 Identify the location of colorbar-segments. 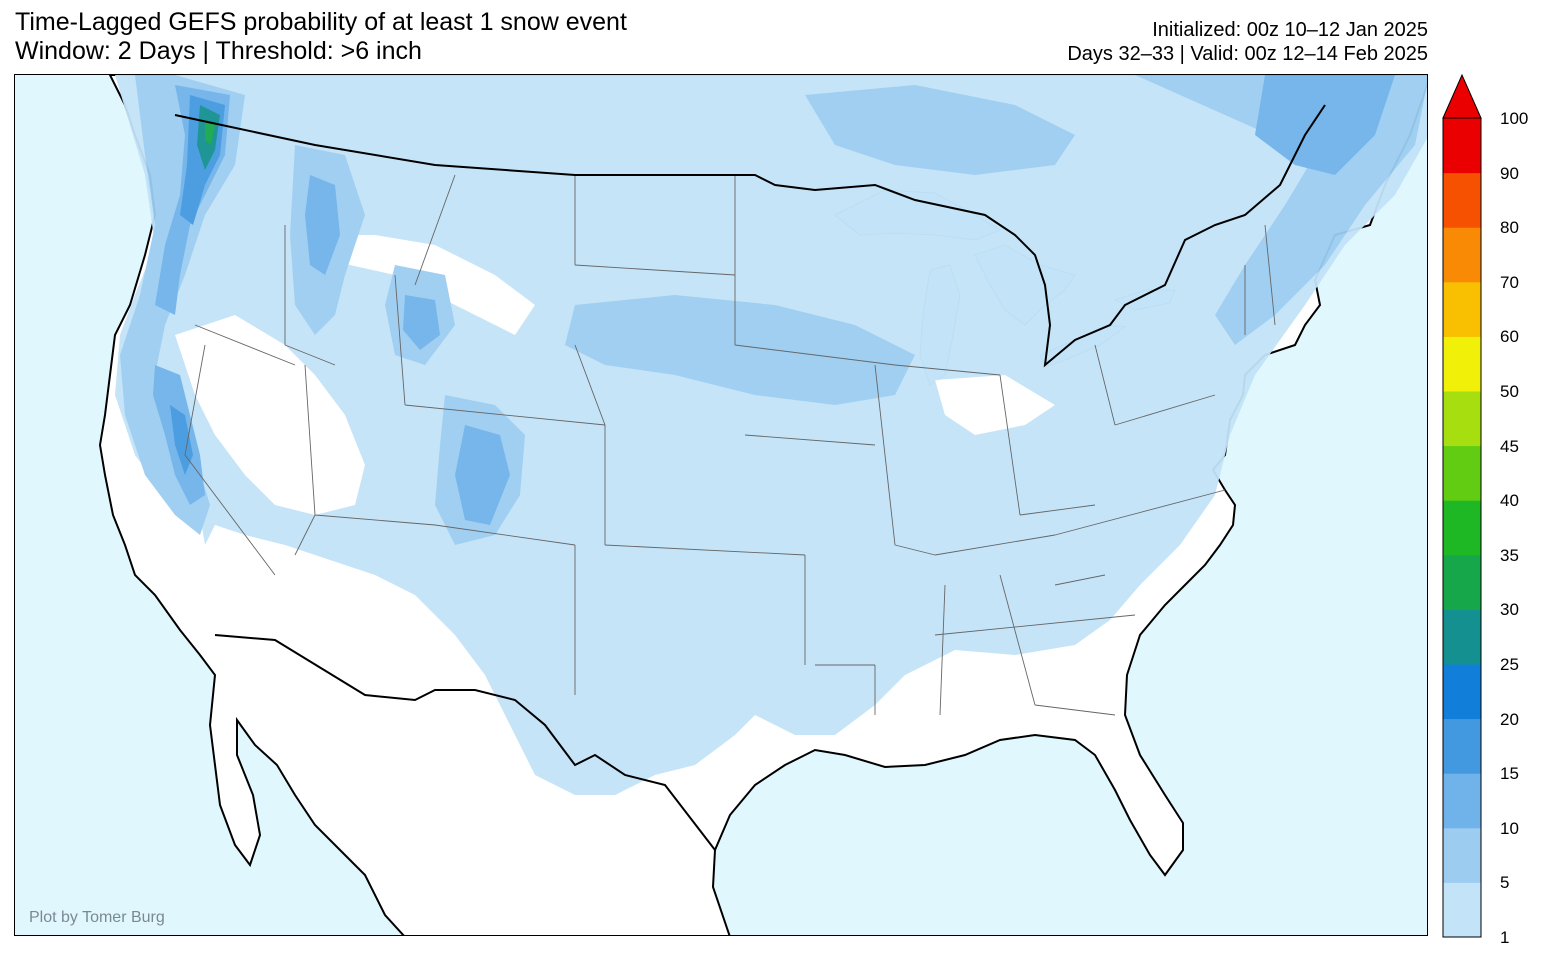
(1462, 528).